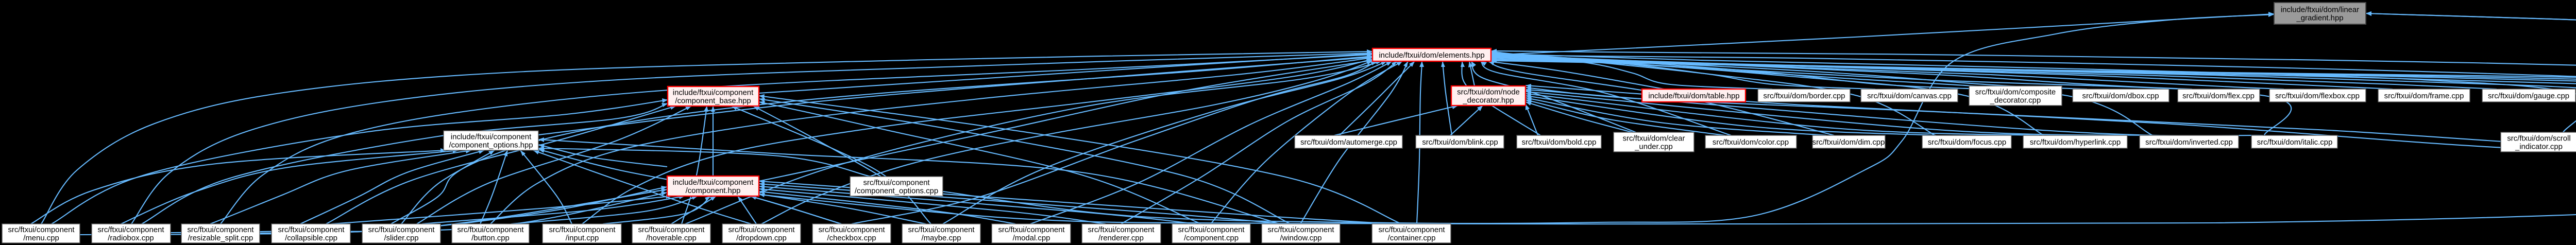 The image size is (2576, 245). Describe the element at coordinates (2120, 96) in the screenshot. I see `svg-text: src/ftxui/dom/dbox.cpp` at that location.